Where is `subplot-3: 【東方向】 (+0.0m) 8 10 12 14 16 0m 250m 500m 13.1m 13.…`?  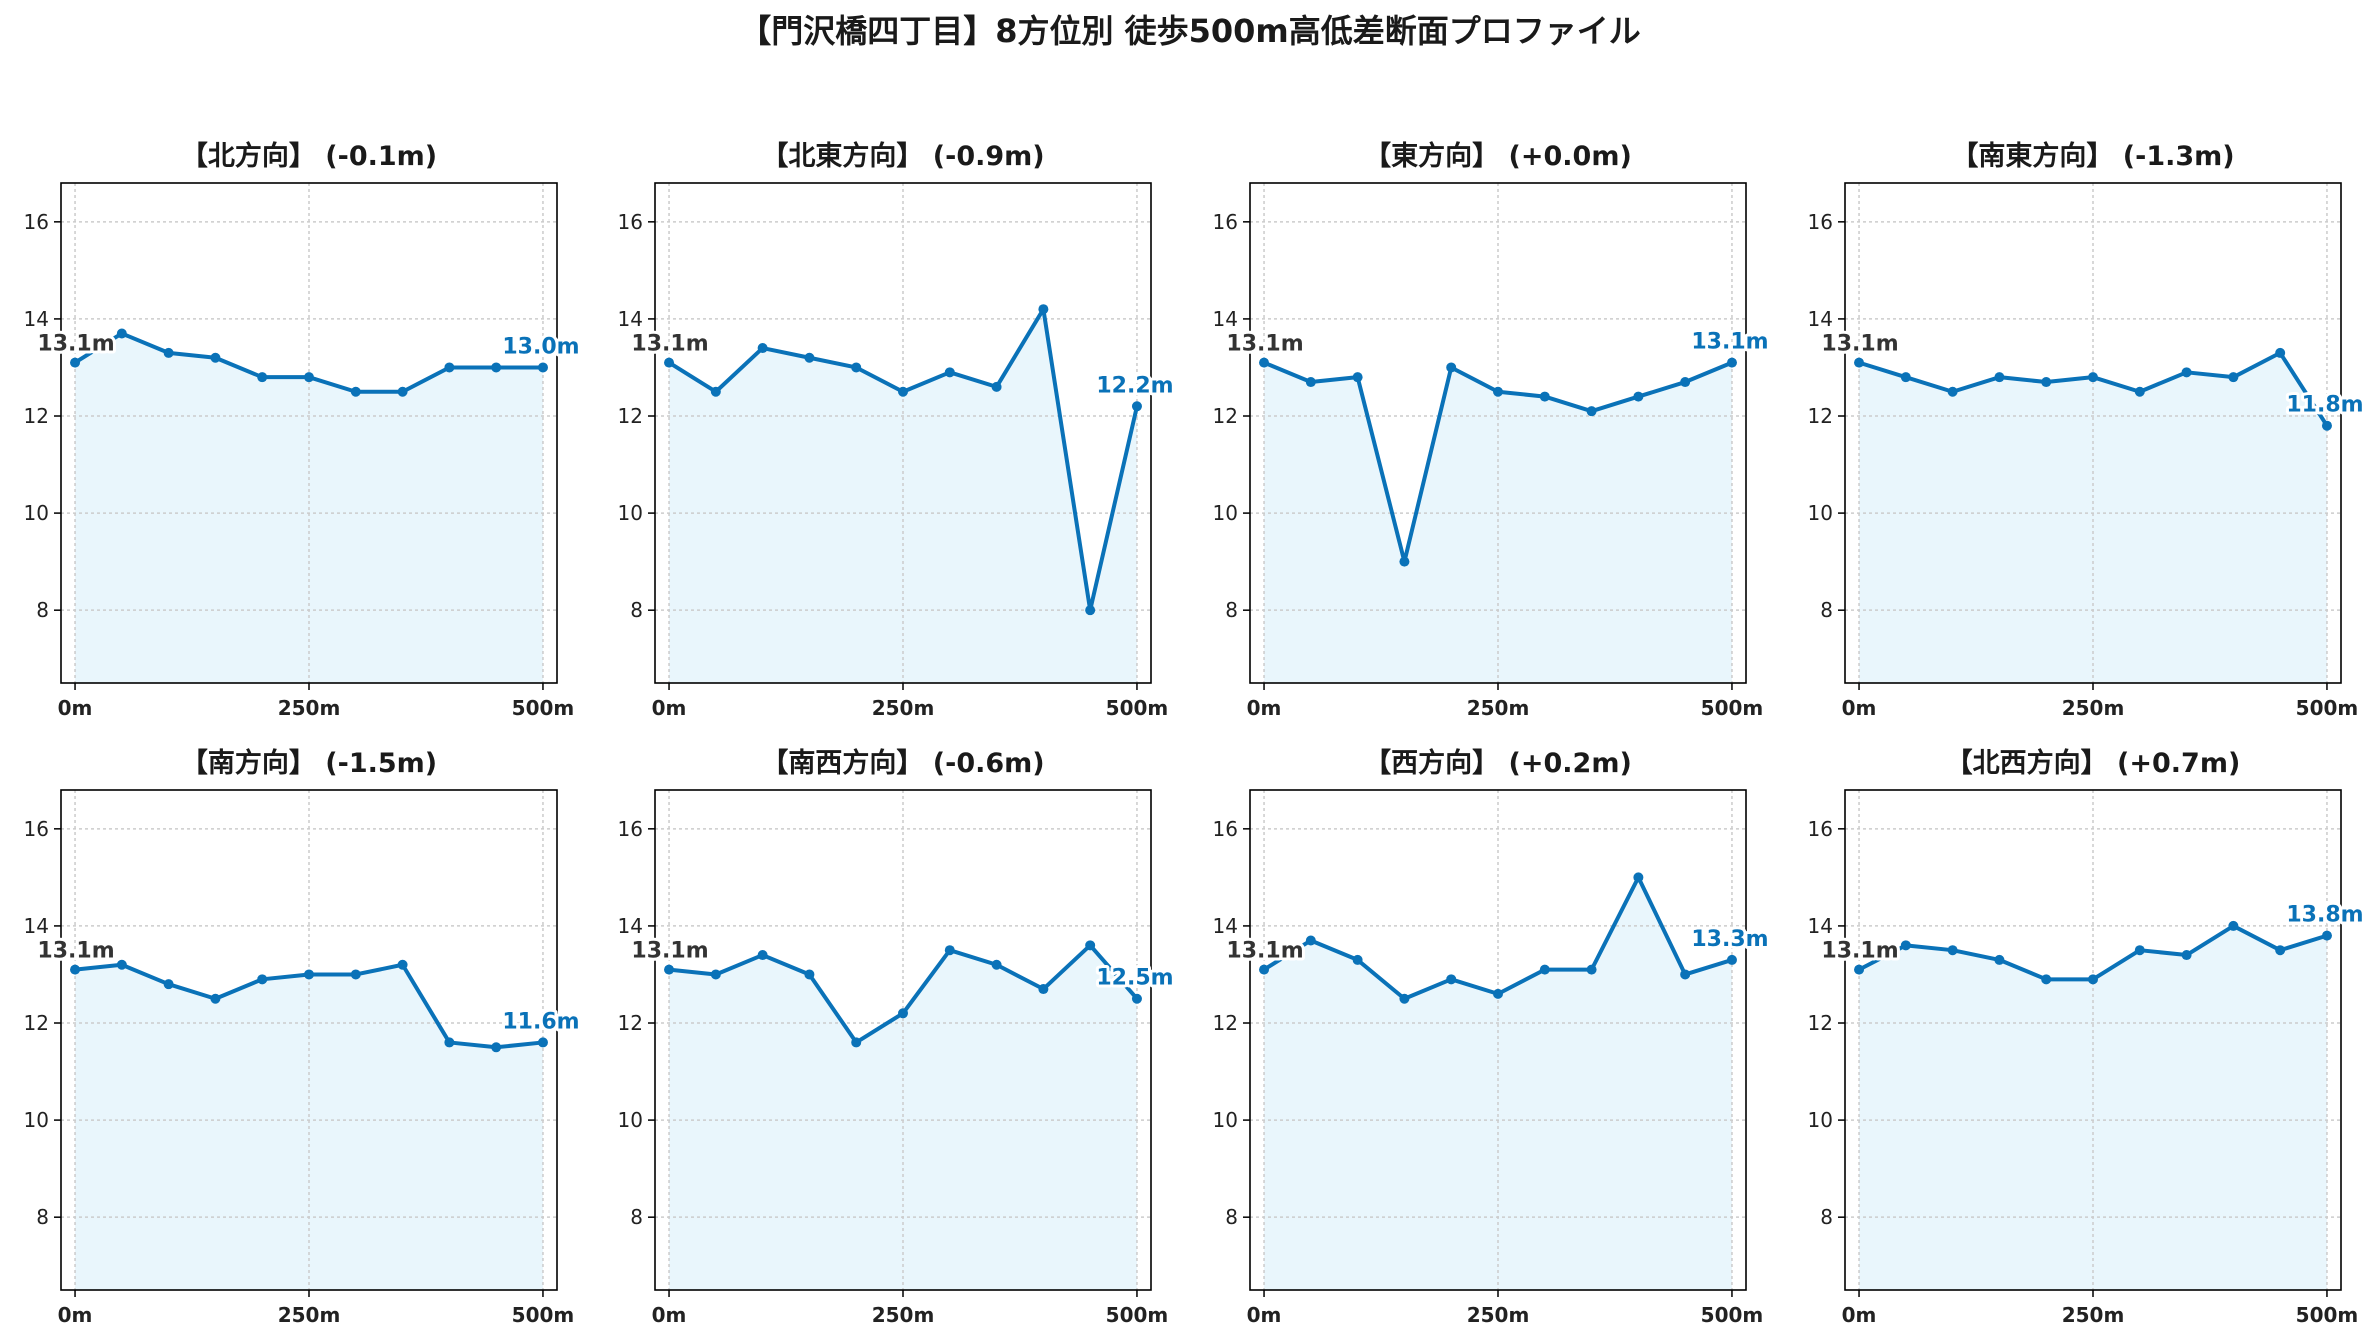 subplot-3: 【東方向】 (+0.0m) 8 10 12 14 16 0m 250m 500m 13.1m 13.… is located at coordinates (1492, 430).